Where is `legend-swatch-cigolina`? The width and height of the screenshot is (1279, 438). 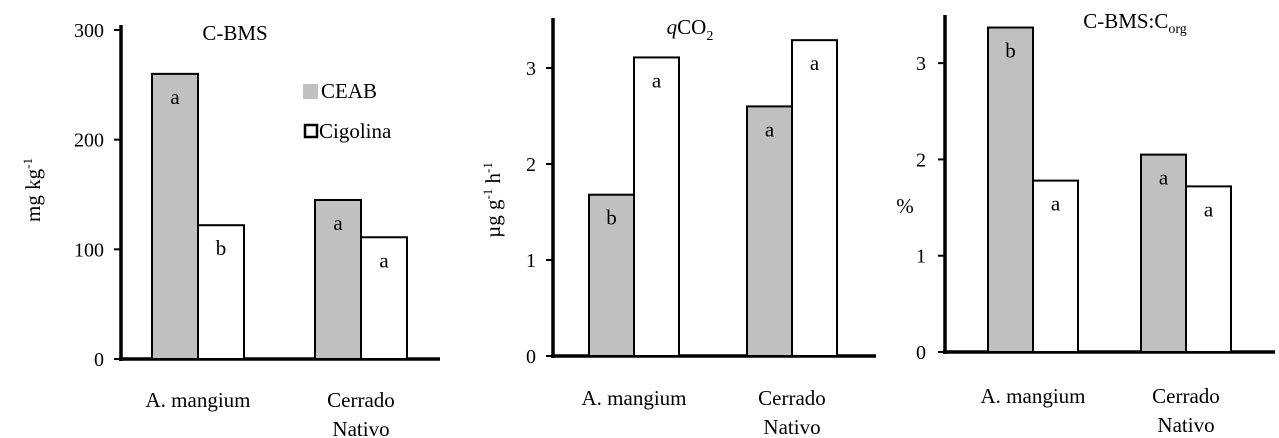
legend-swatch-cigolina is located at coordinates (311, 131).